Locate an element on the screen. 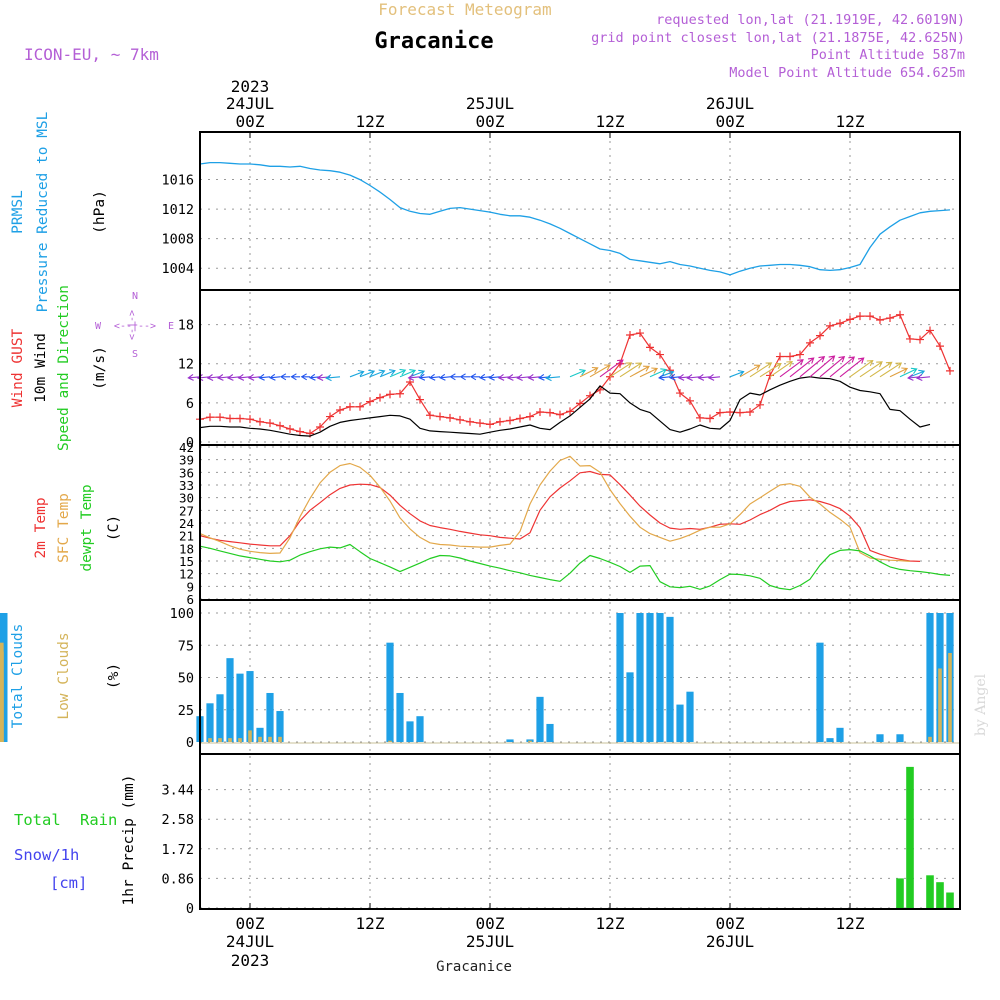 This screenshot has width=1000, height=1000. y-tick-label: 3.44 is located at coordinates (177, 791).